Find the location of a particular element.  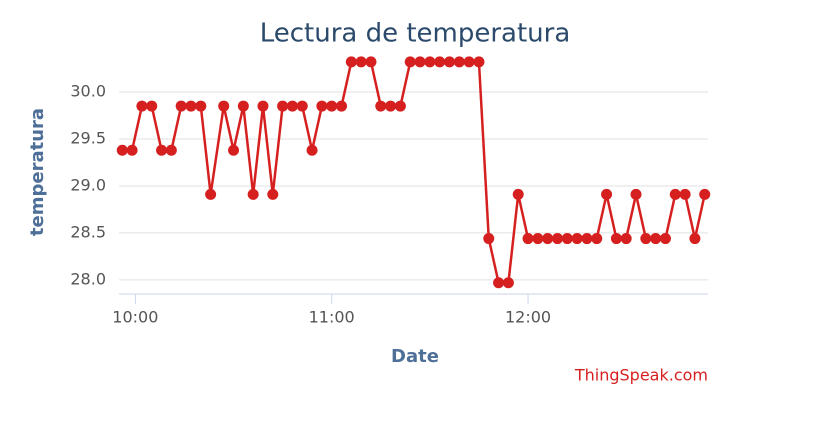

credit: ThingSpeak.com is located at coordinates (641, 375).